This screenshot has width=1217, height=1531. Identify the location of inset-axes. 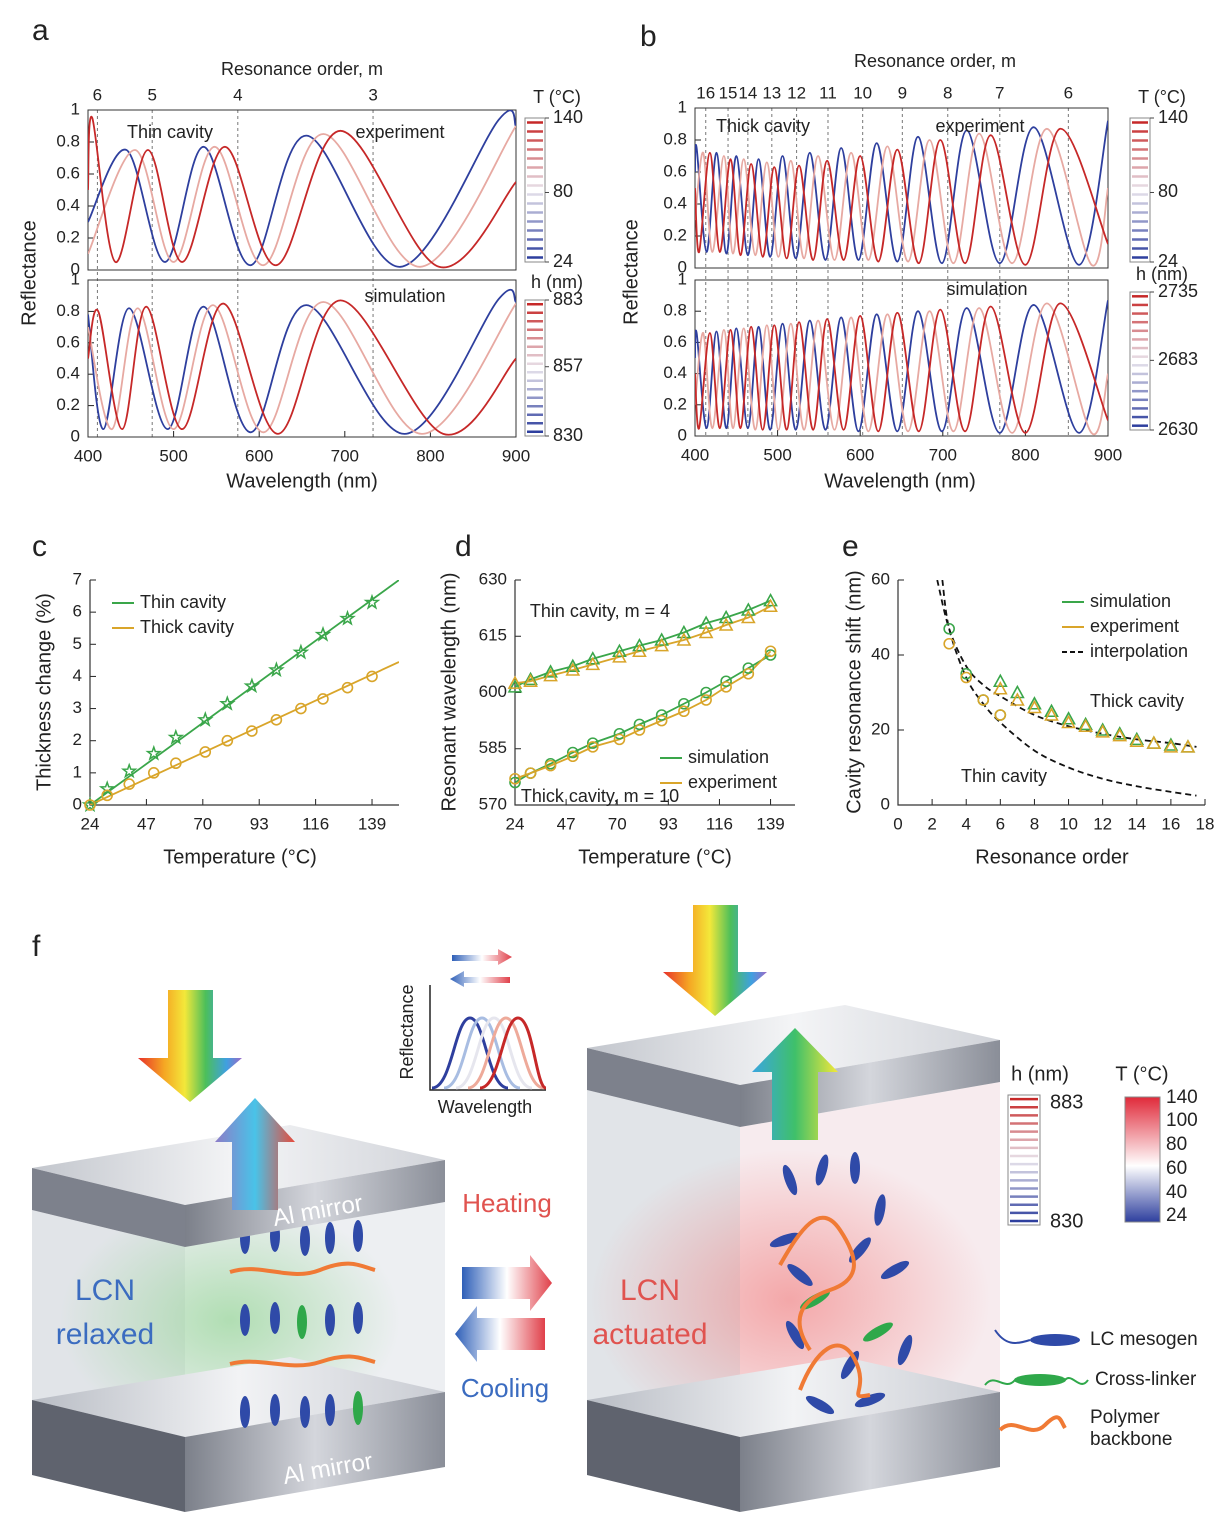
(487, 1038).